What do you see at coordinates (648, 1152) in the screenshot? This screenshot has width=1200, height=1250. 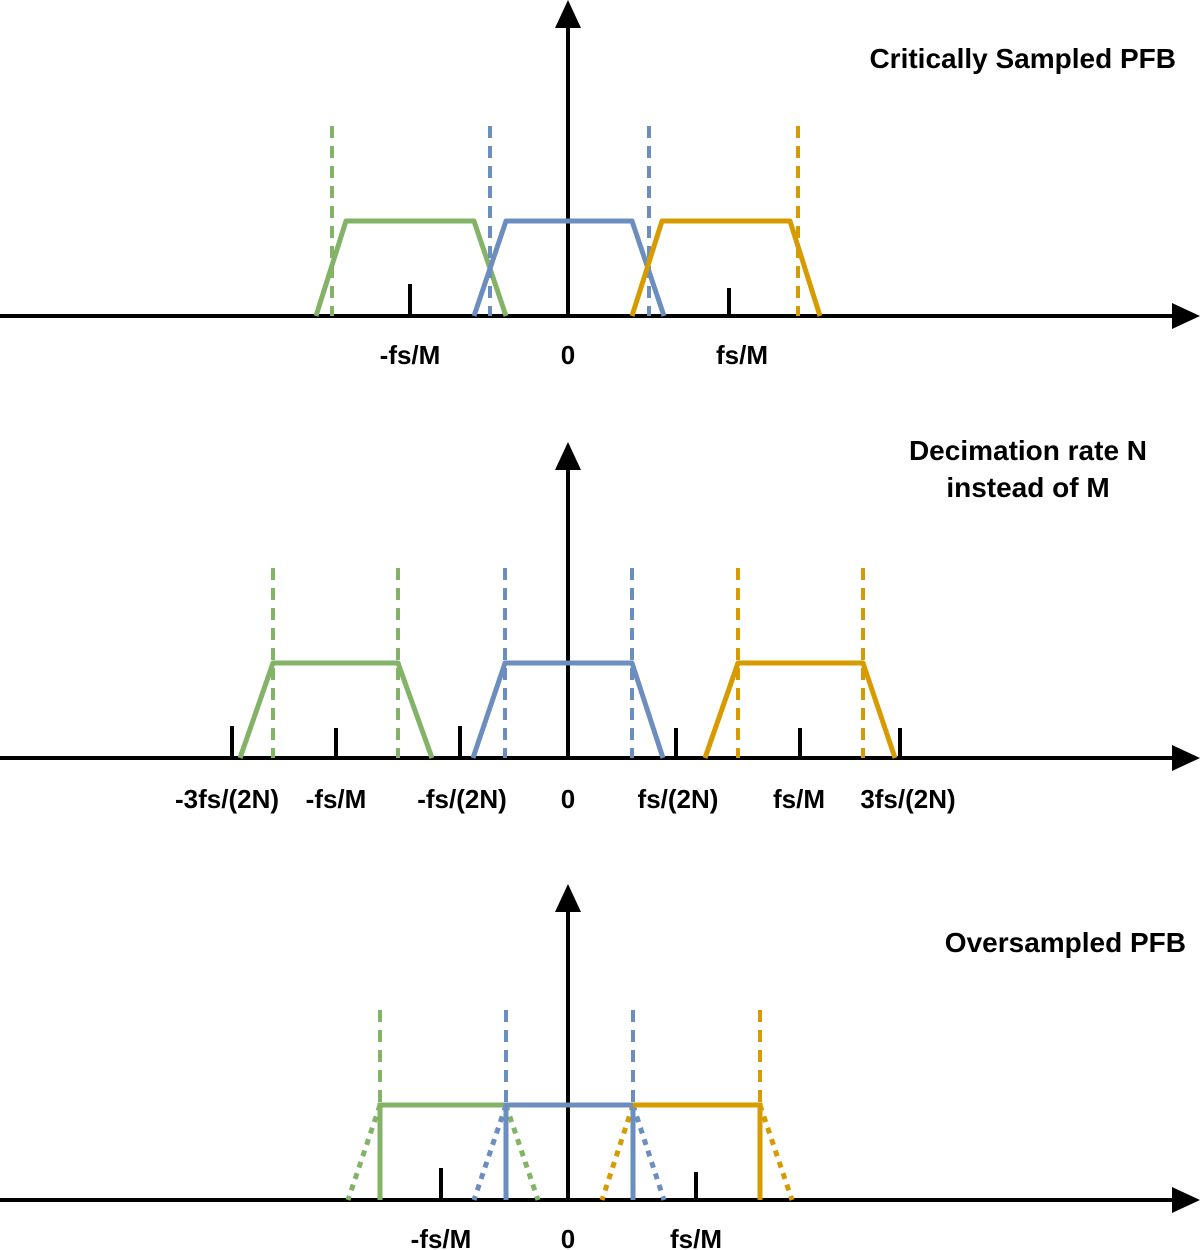 I see `blue-channel-skirt-right` at bounding box center [648, 1152].